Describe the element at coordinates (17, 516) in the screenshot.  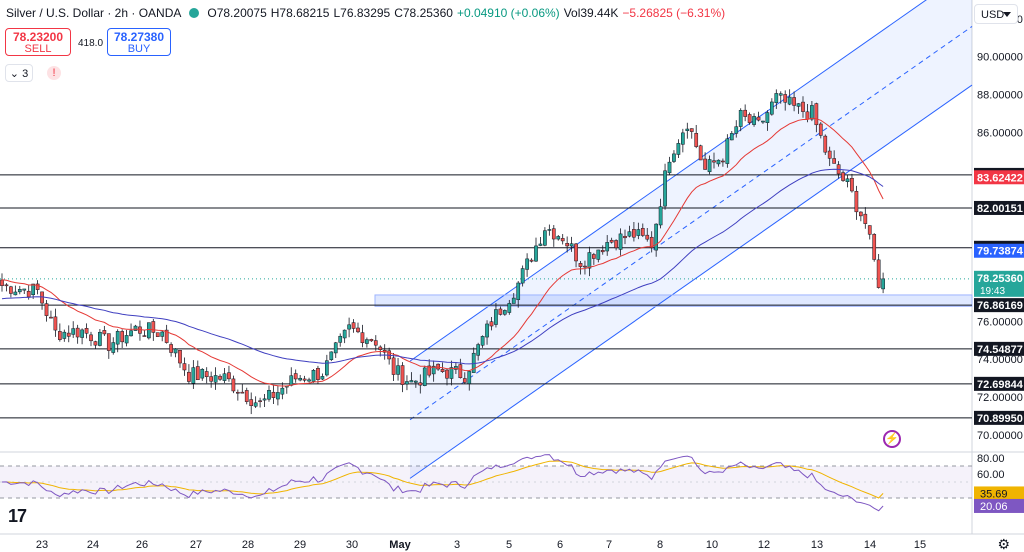
I see `tradingview-logo-icon: 17` at that location.